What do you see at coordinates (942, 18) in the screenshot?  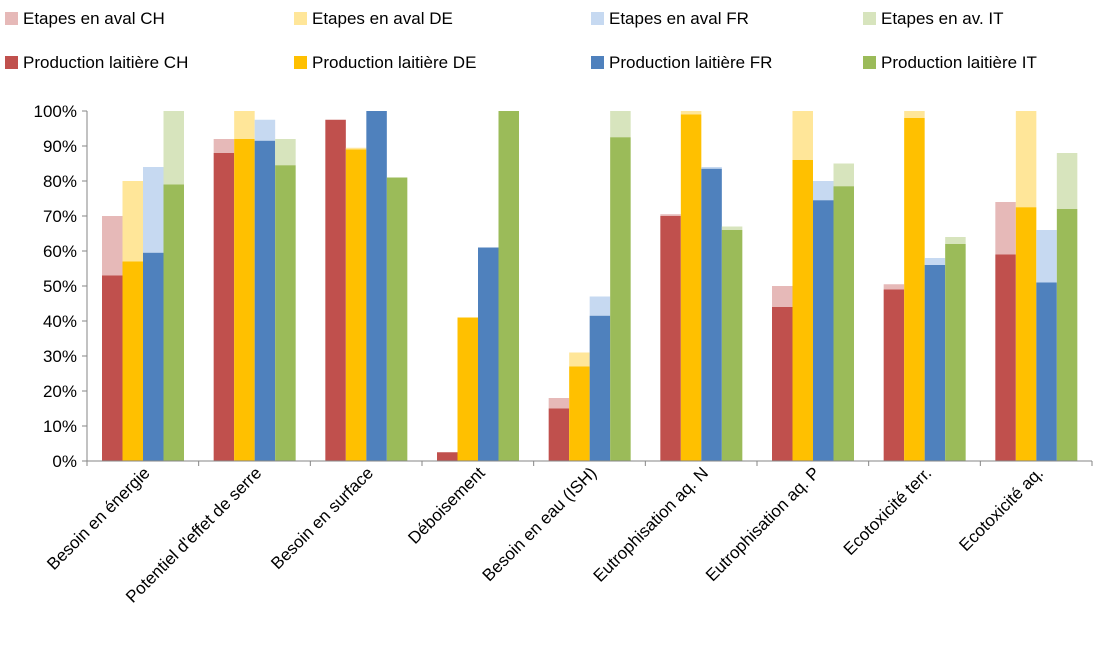 I see `legend-label: Etapes en av. IT` at bounding box center [942, 18].